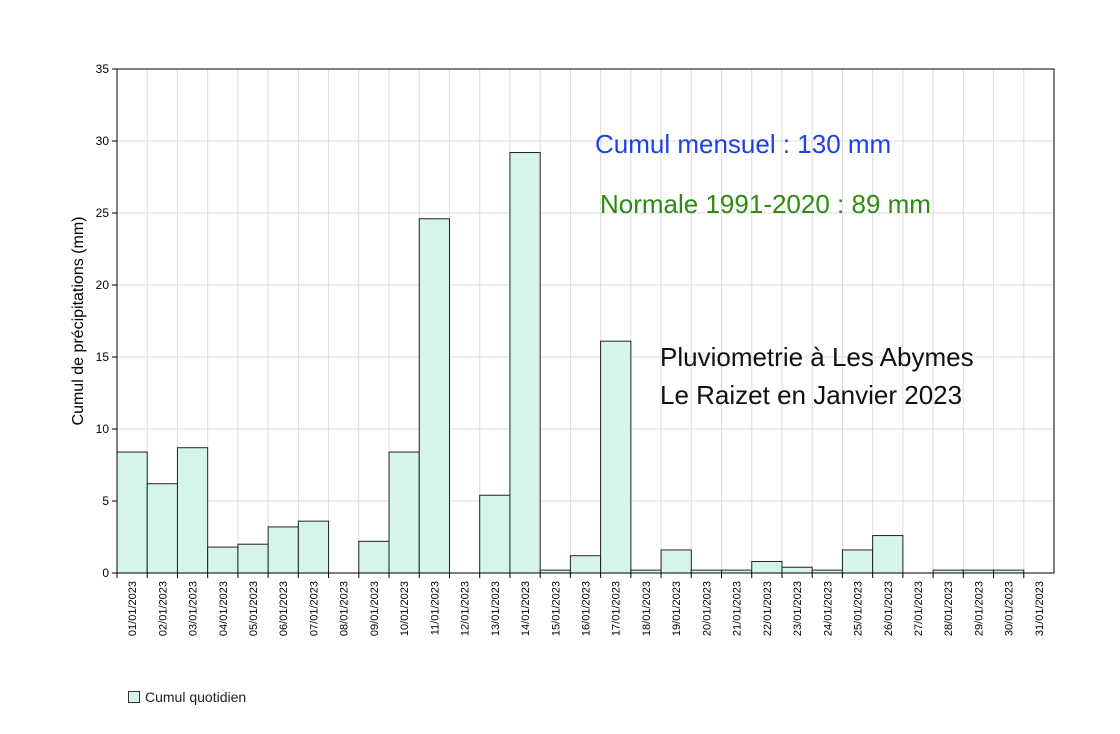 This screenshot has width=1120, height=734. I want to click on x-tick-label: 19/01/2023, so click(677, 608).